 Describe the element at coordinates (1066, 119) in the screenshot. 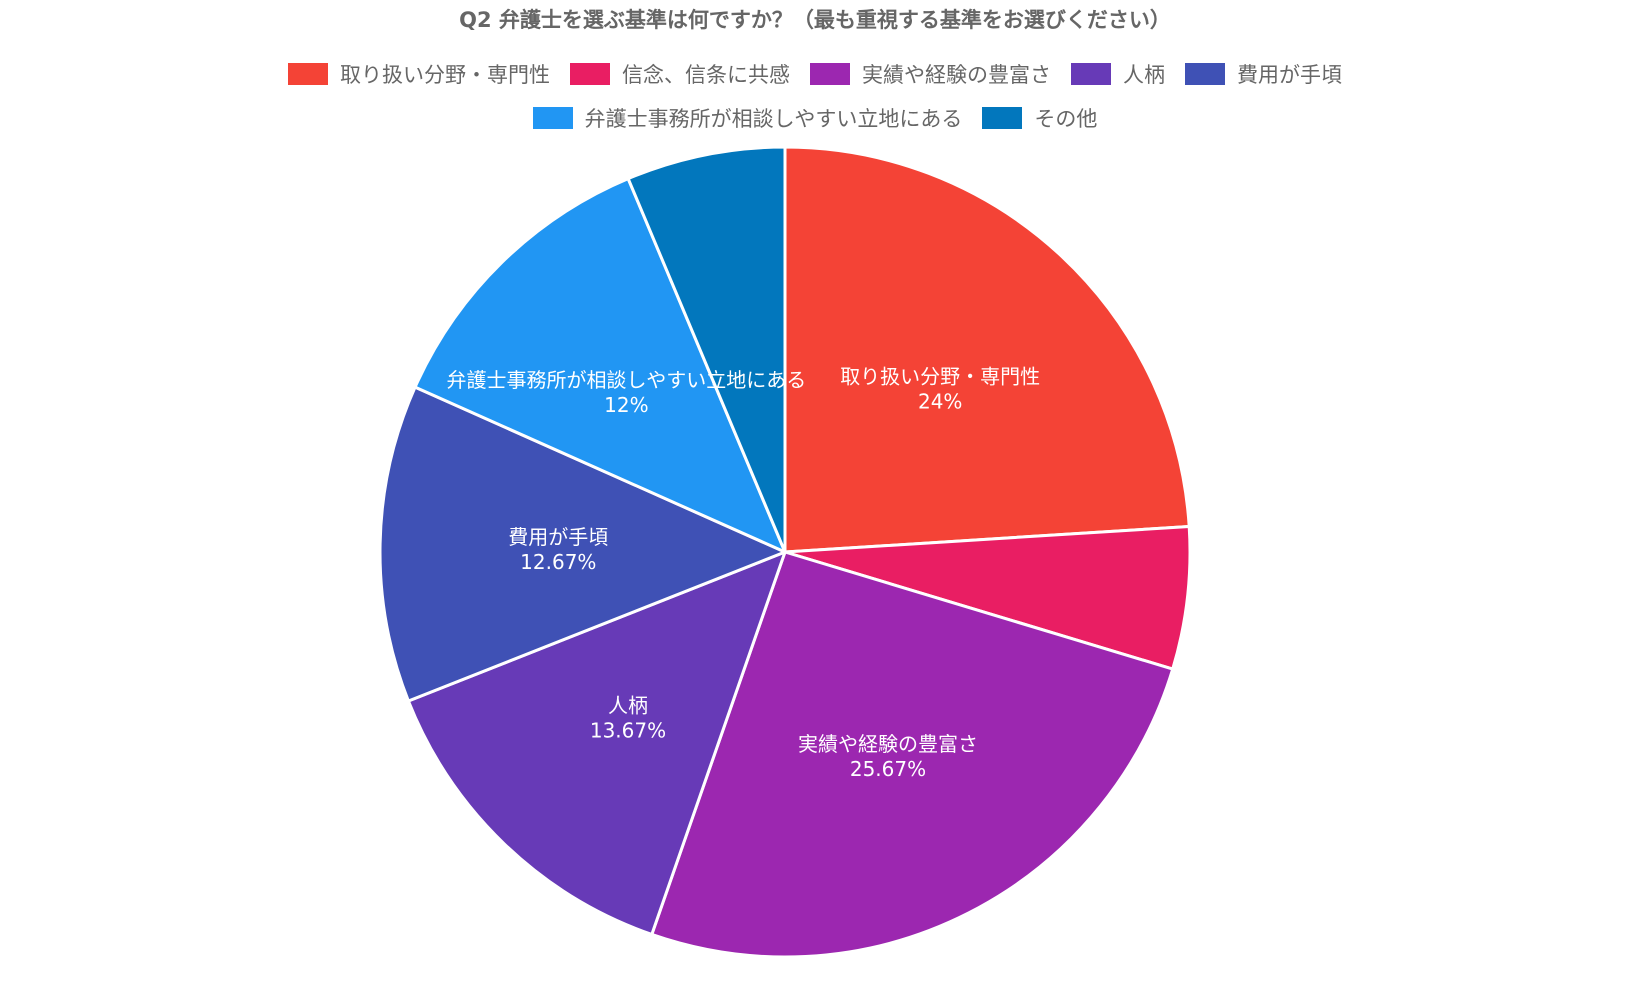

I see `legend-label: その他` at that location.